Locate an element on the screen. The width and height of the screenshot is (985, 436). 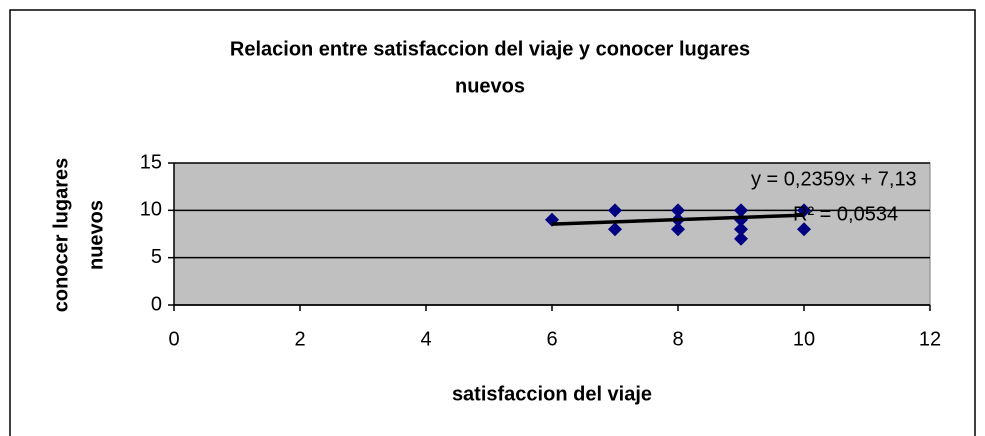
x-tick-label: 10 is located at coordinates (804, 339).